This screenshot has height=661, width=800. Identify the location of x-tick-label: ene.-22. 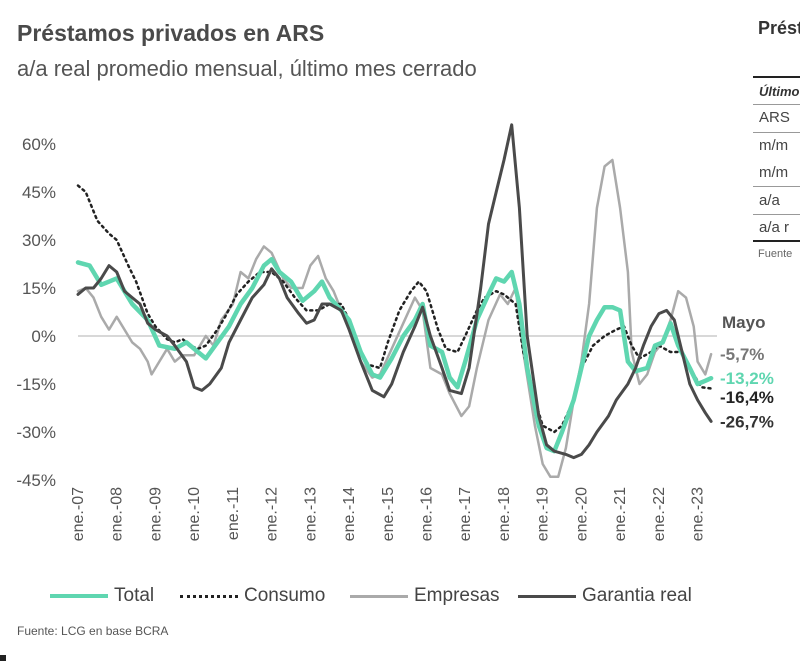
(659, 514).